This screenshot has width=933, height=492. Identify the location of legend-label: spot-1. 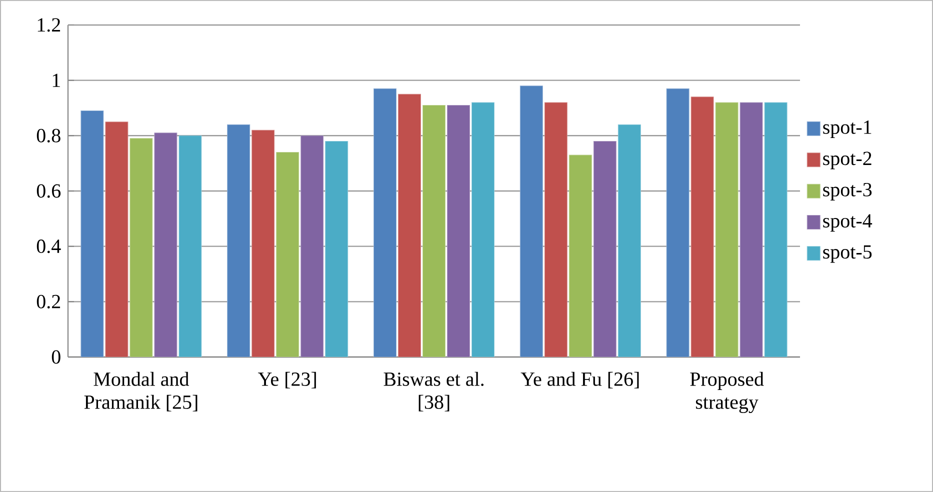
(847, 129).